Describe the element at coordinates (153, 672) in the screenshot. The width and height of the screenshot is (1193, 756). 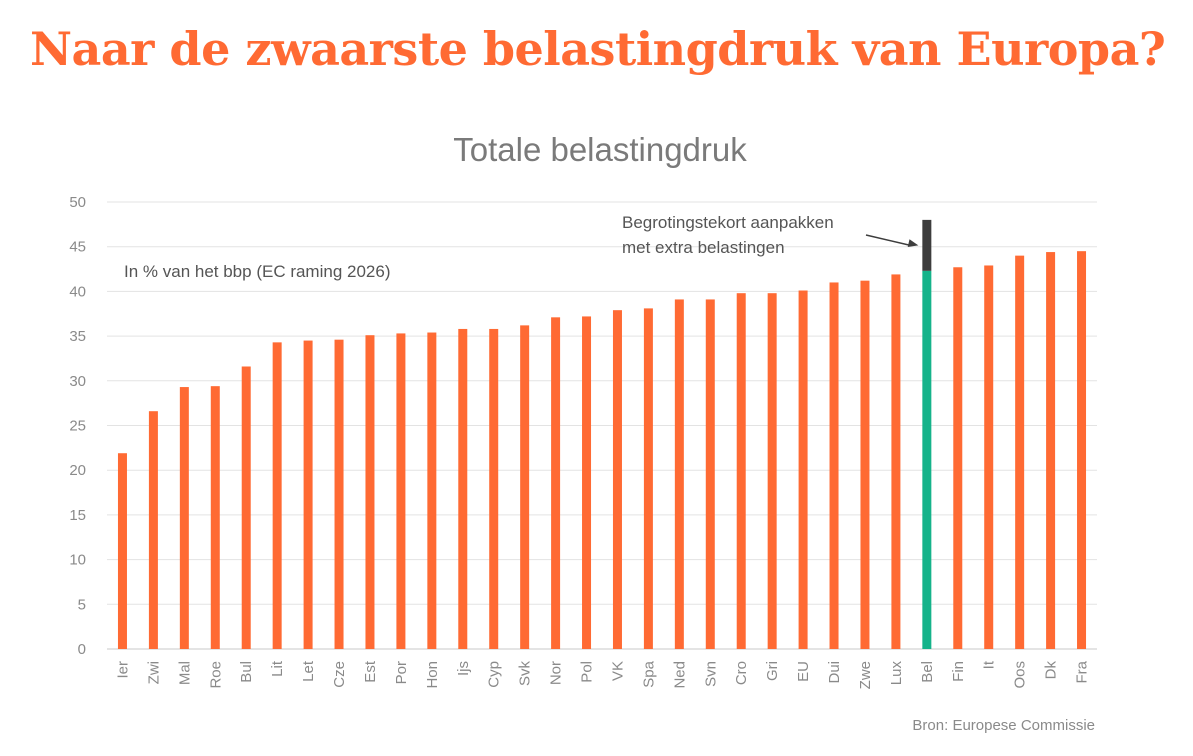
I see `x-tick-label: Zwi` at that location.